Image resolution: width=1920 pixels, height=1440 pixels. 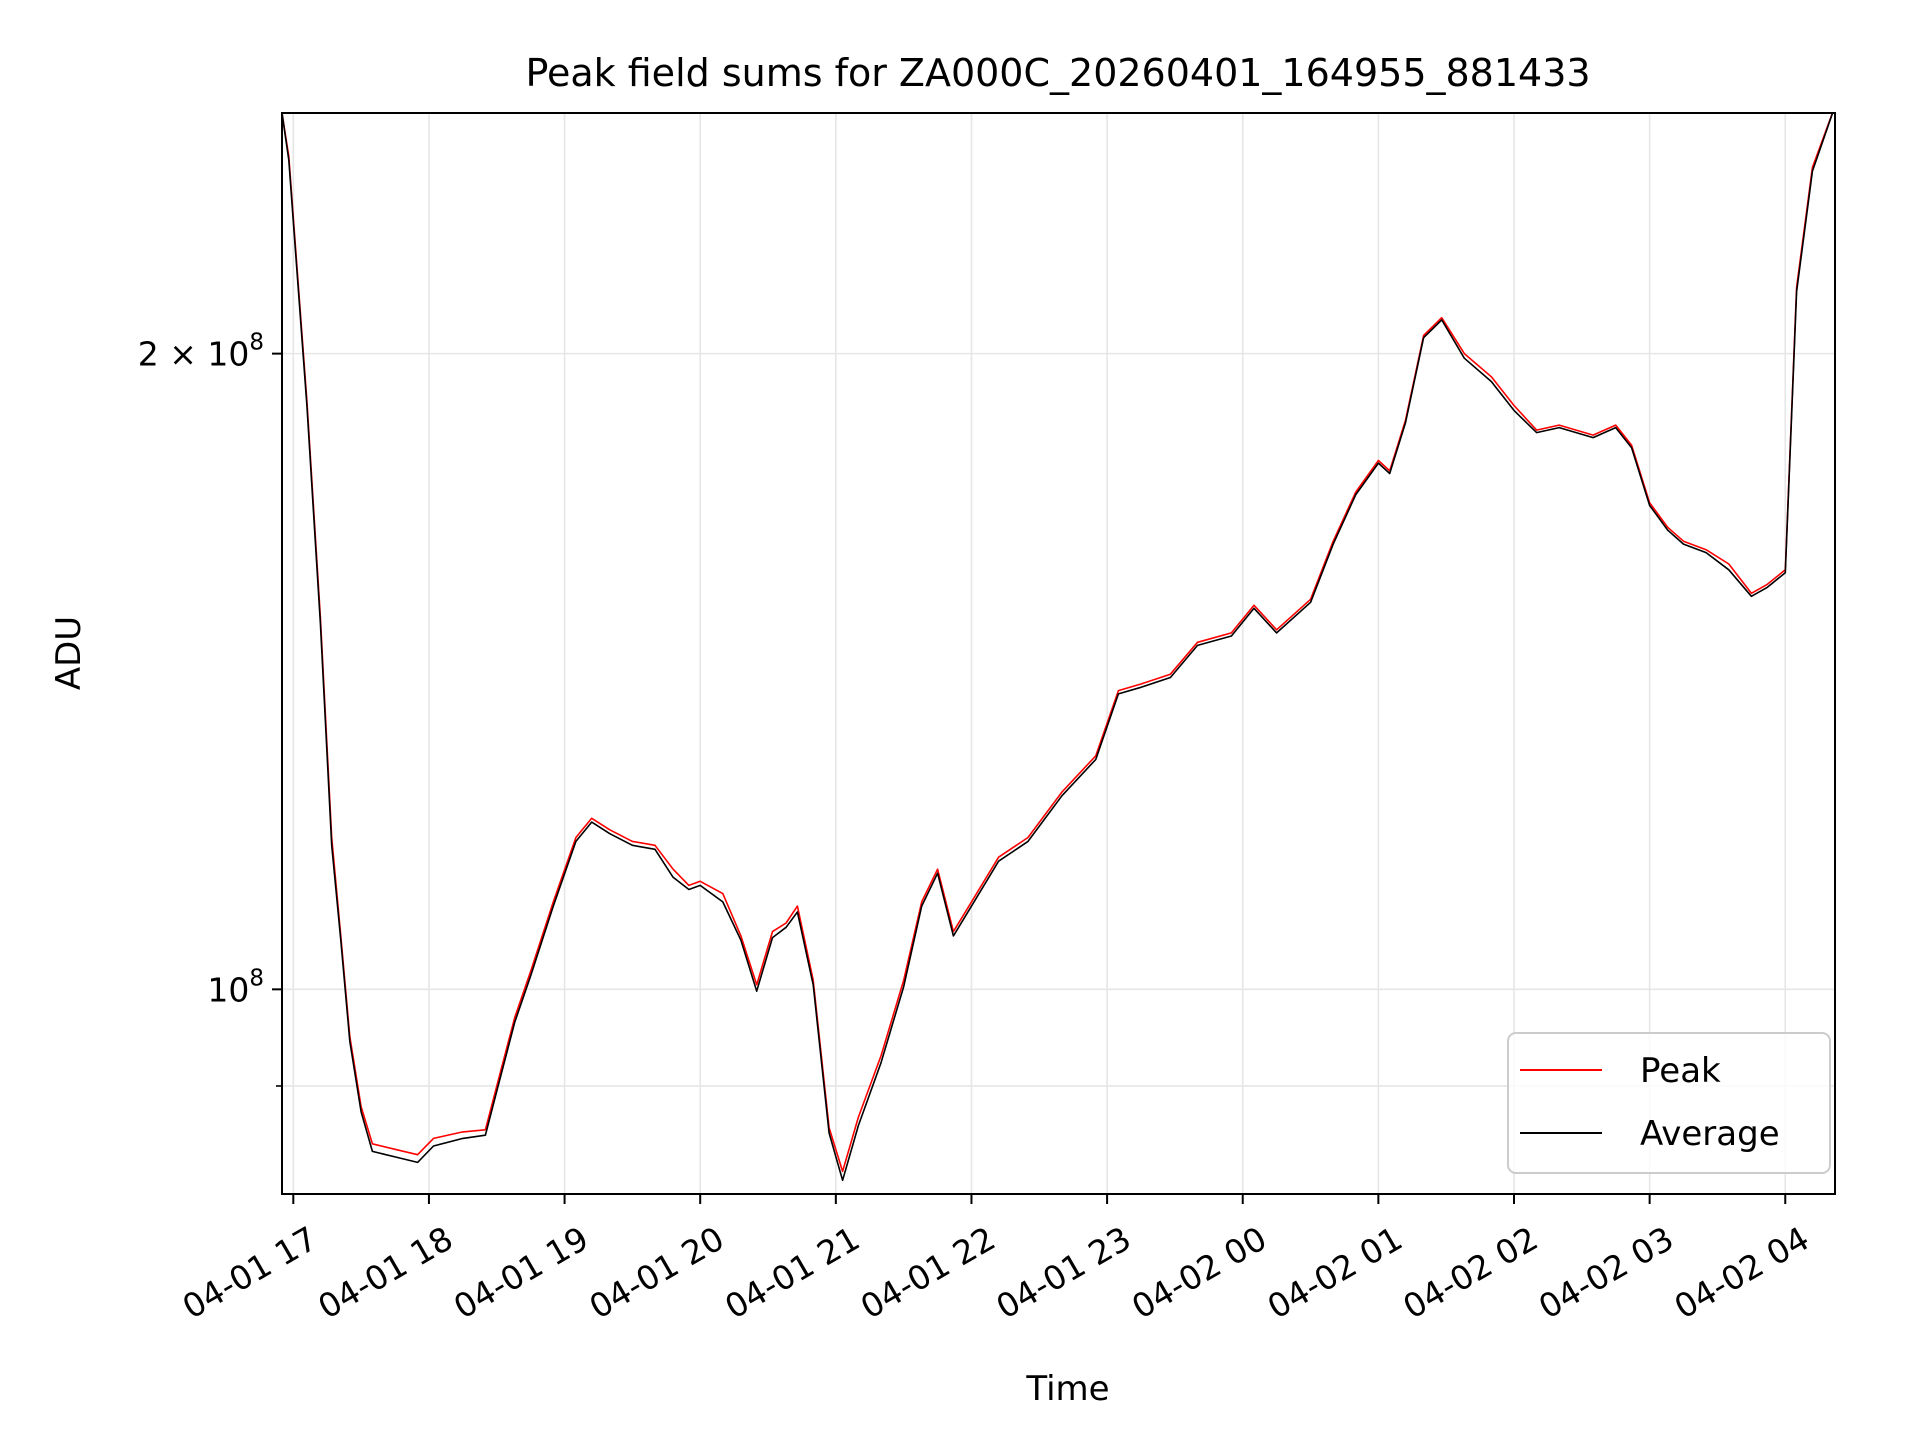 I want to click on legend: Peak Average, so click(x=1669, y=1103).